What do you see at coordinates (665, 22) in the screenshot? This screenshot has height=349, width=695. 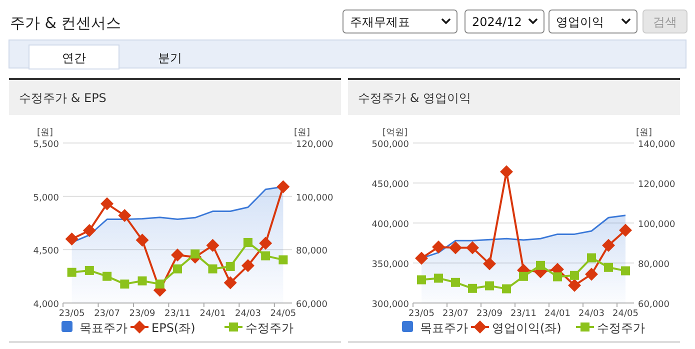 I see `button: 검색` at bounding box center [665, 22].